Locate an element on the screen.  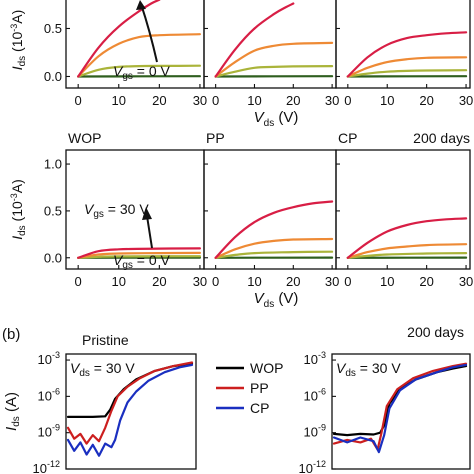
aged-output-subplot-1: 0 10 20 30 0.0 0.5 1.0 WOP is located at coordinates (125, 209).